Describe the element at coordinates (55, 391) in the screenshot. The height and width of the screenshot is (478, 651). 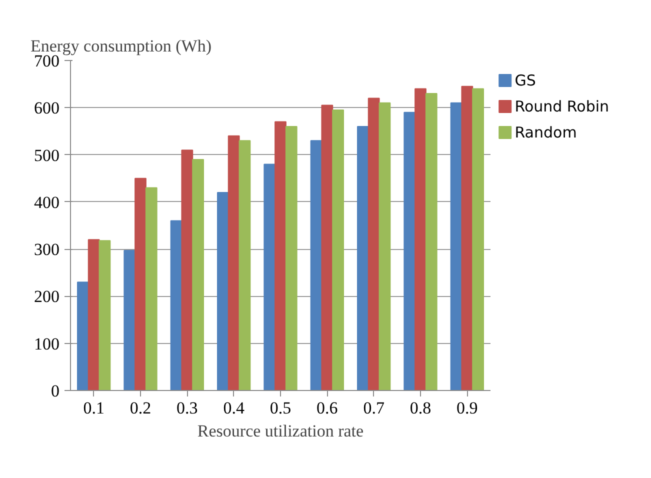
I see `y-tick-label: 0` at that location.